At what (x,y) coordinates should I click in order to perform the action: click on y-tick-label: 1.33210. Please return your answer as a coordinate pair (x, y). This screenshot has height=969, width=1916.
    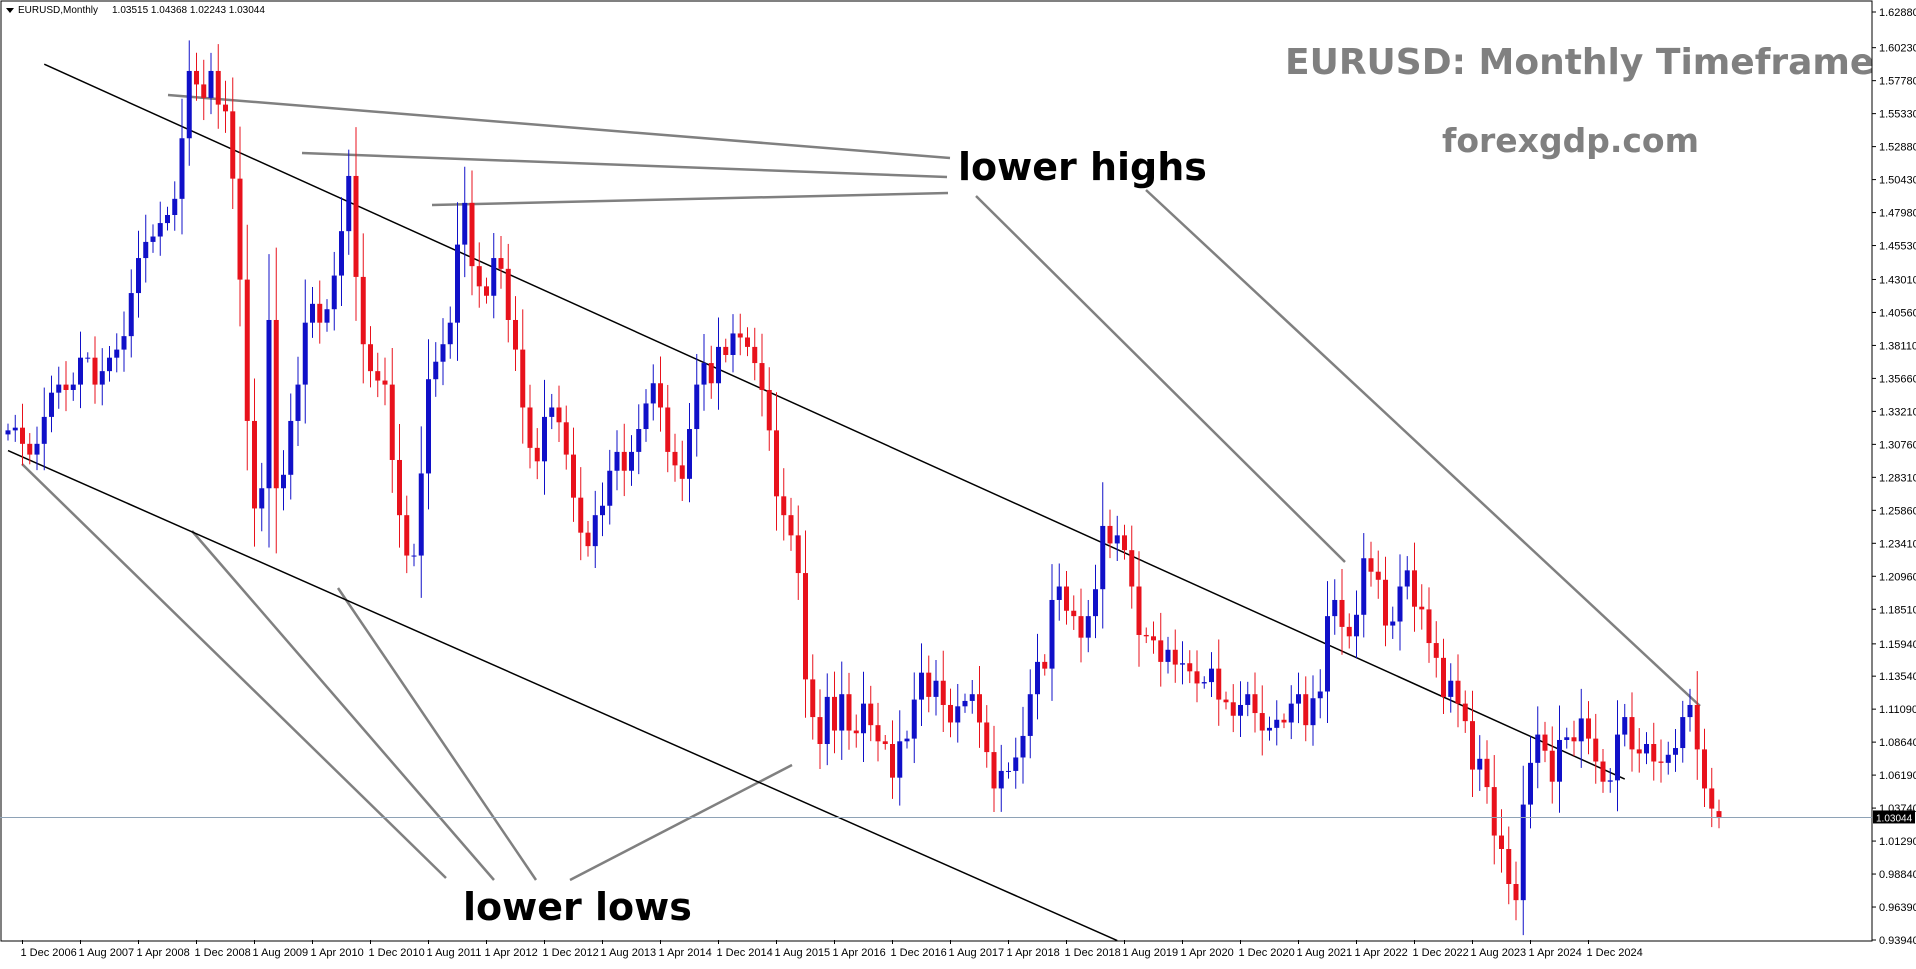
    Looking at the image, I should click on (1897, 412).